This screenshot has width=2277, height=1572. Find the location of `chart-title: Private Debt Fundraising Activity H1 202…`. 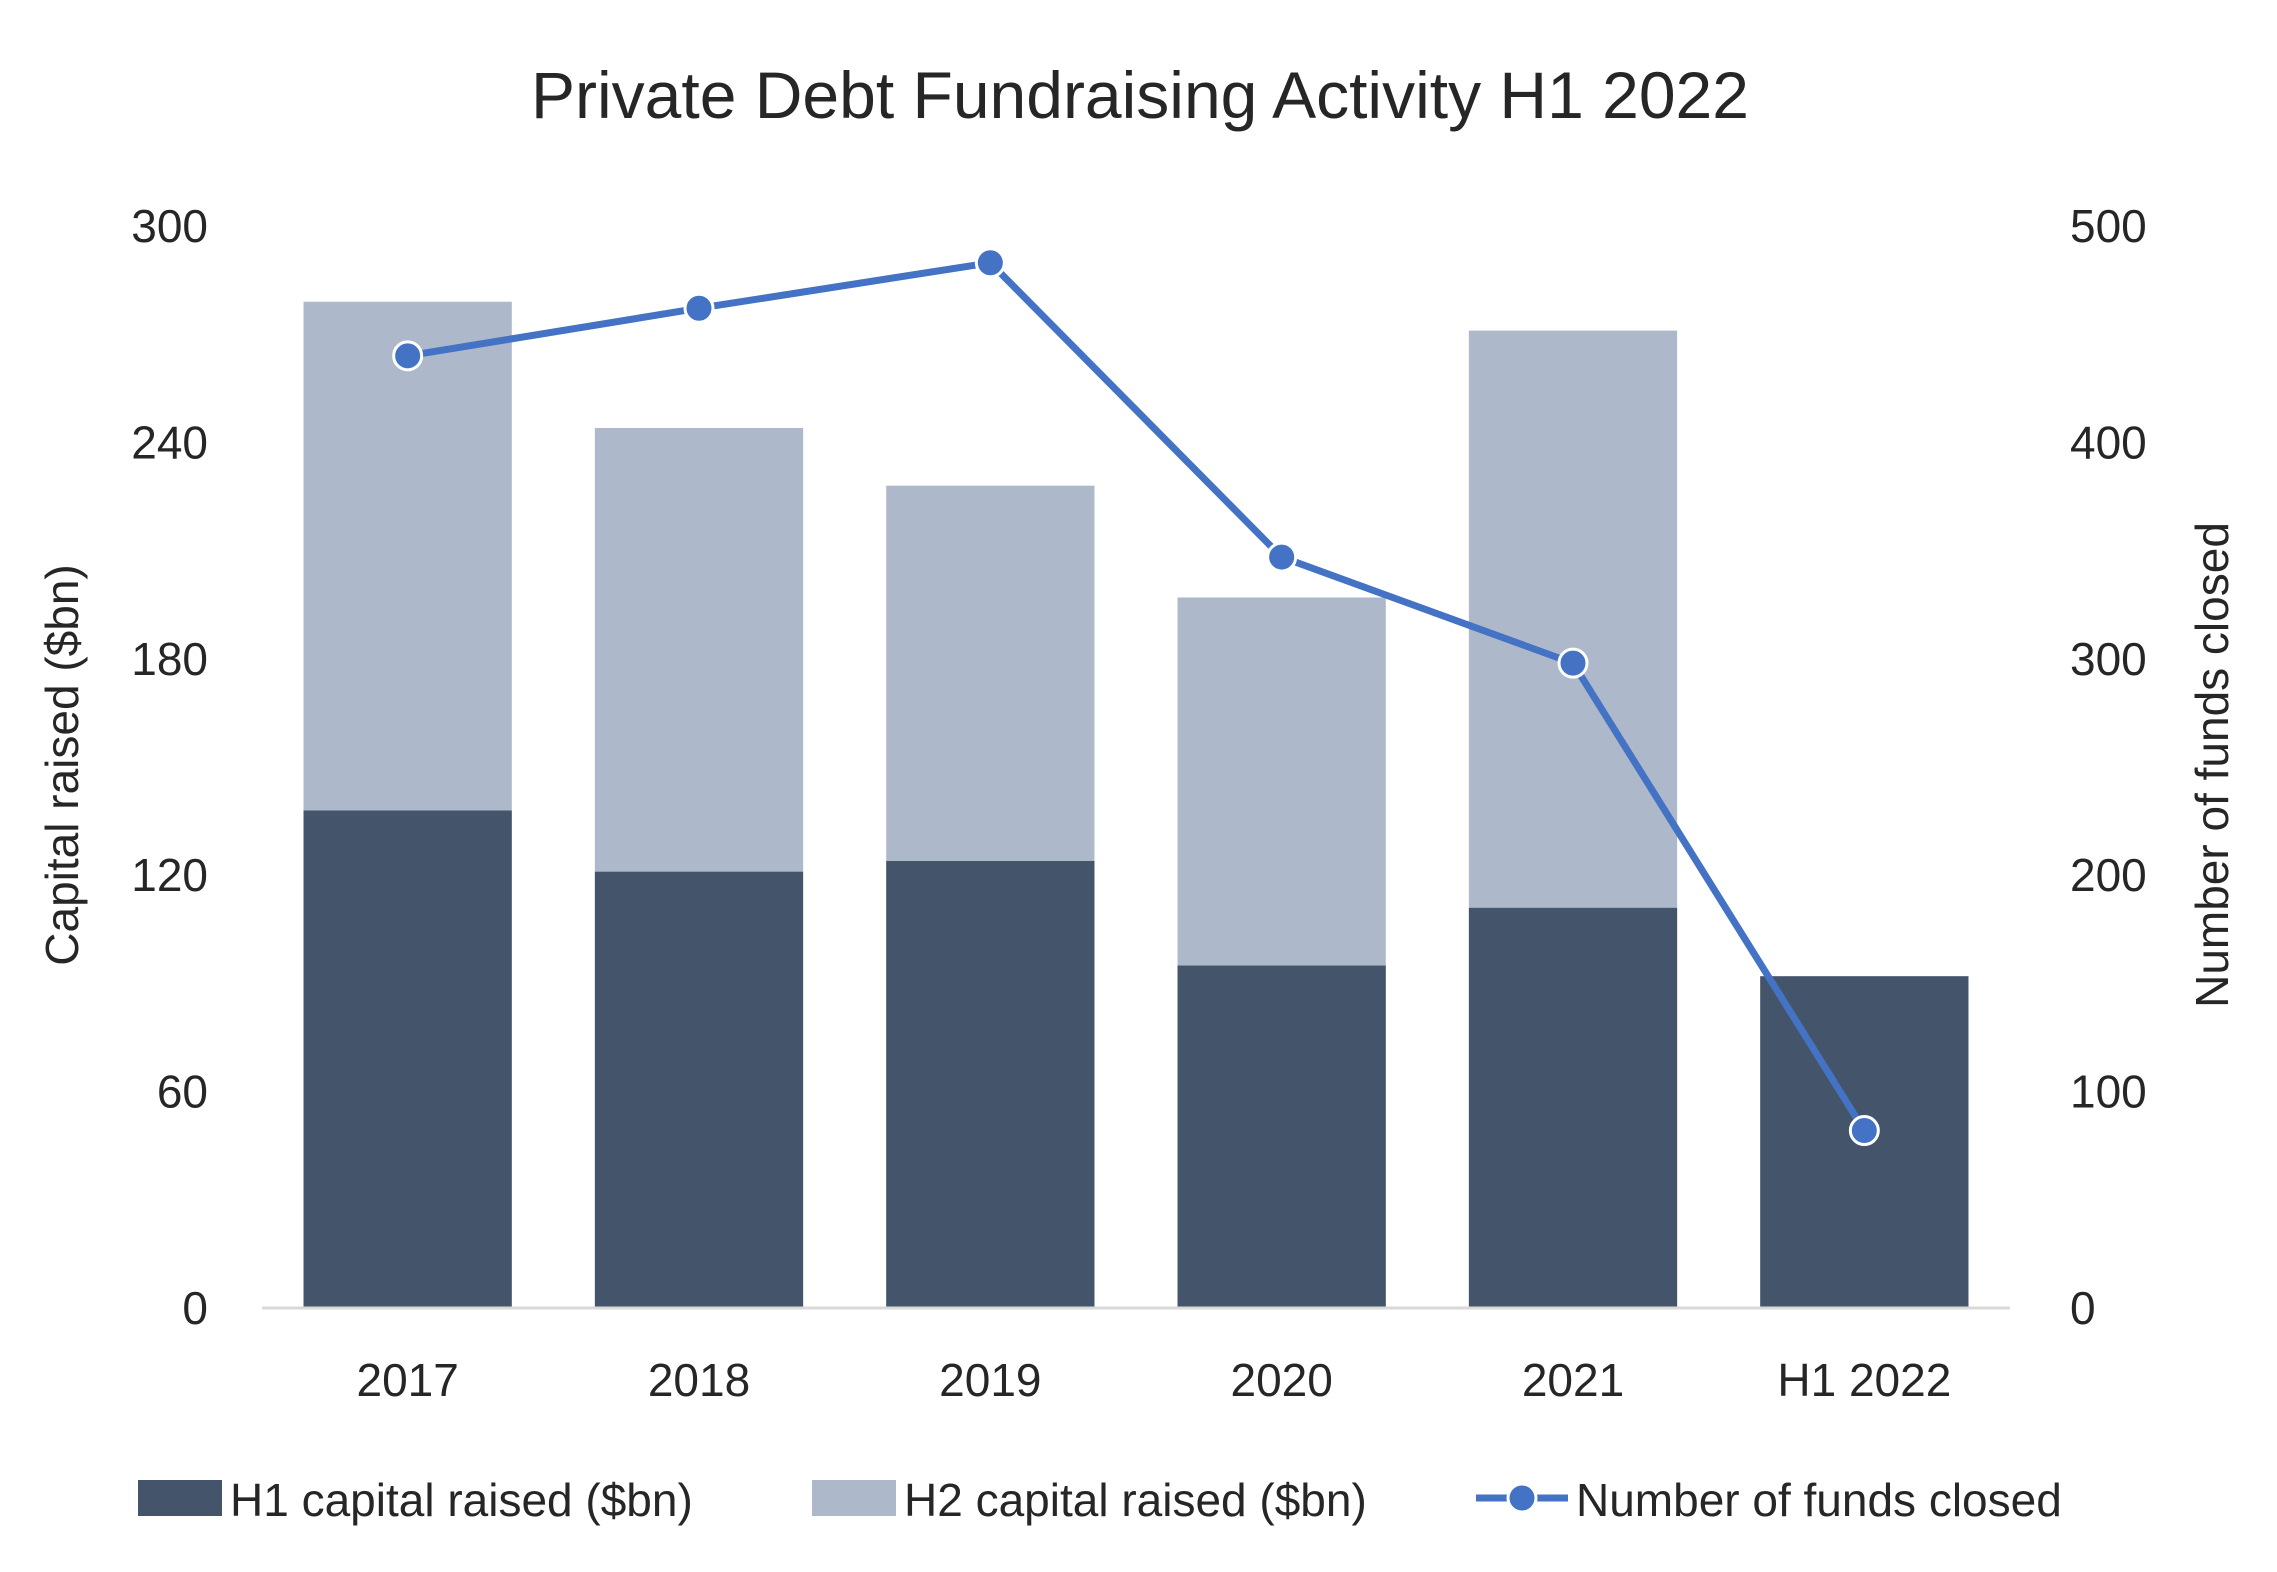

chart-title: Private Debt Fundraising Activity H1 202… is located at coordinates (1140, 95).